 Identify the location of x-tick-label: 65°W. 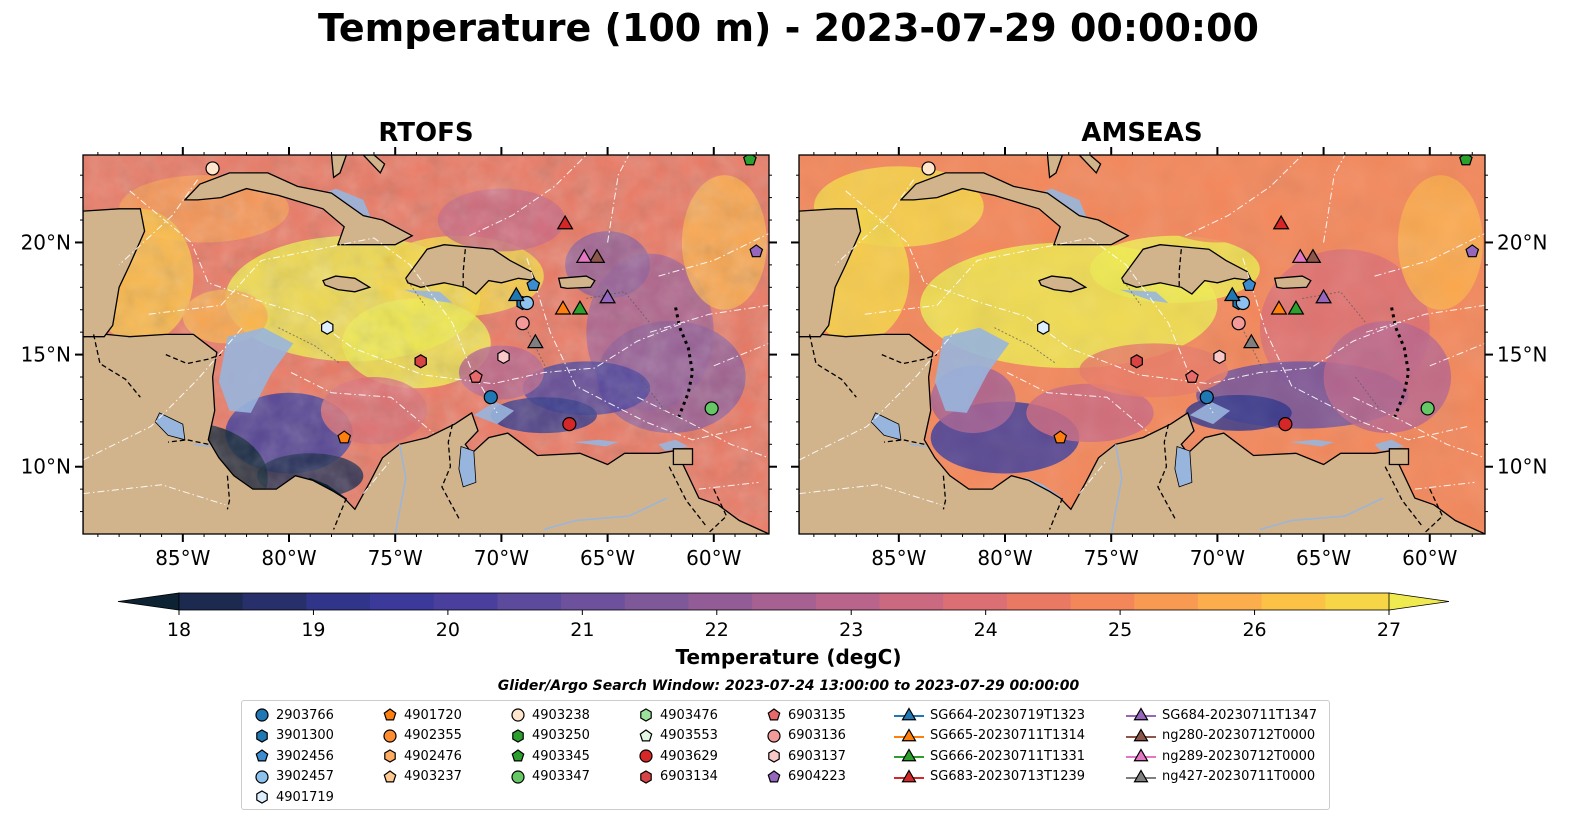
(1323, 558).